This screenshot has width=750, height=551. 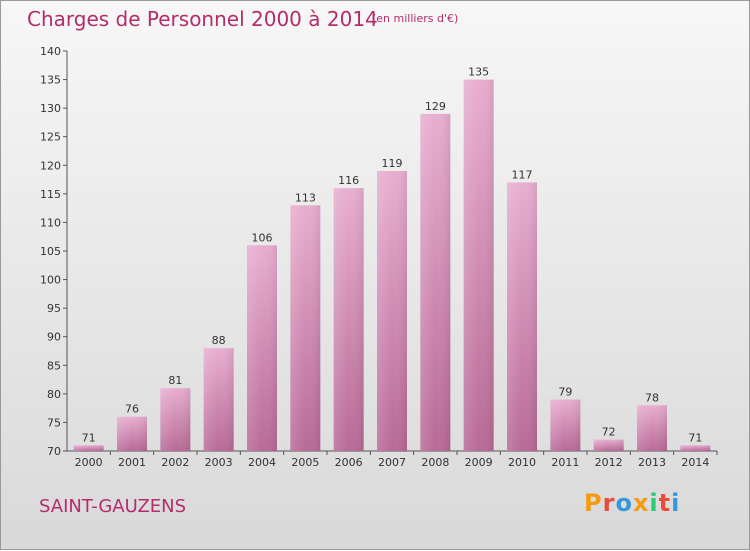 What do you see at coordinates (50, 222) in the screenshot?
I see `y-tick-label: 110` at bounding box center [50, 222].